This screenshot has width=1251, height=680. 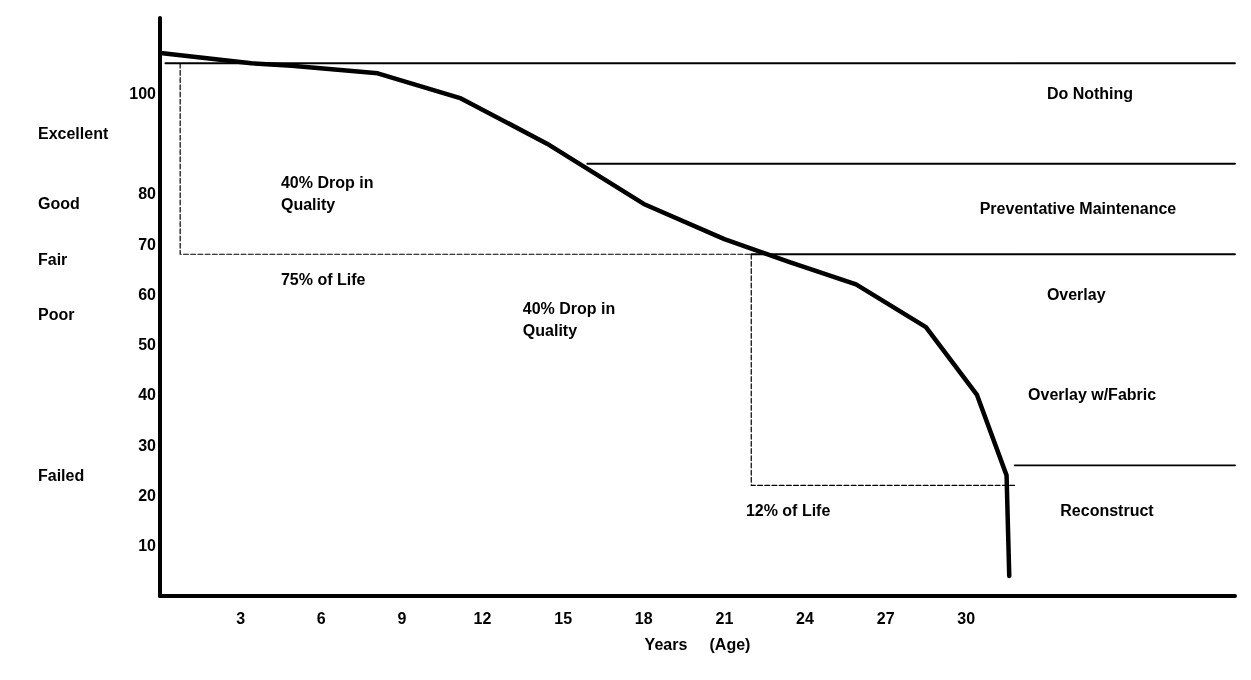 What do you see at coordinates (402, 618) in the screenshot?
I see `x-tick-label: 9` at bounding box center [402, 618].